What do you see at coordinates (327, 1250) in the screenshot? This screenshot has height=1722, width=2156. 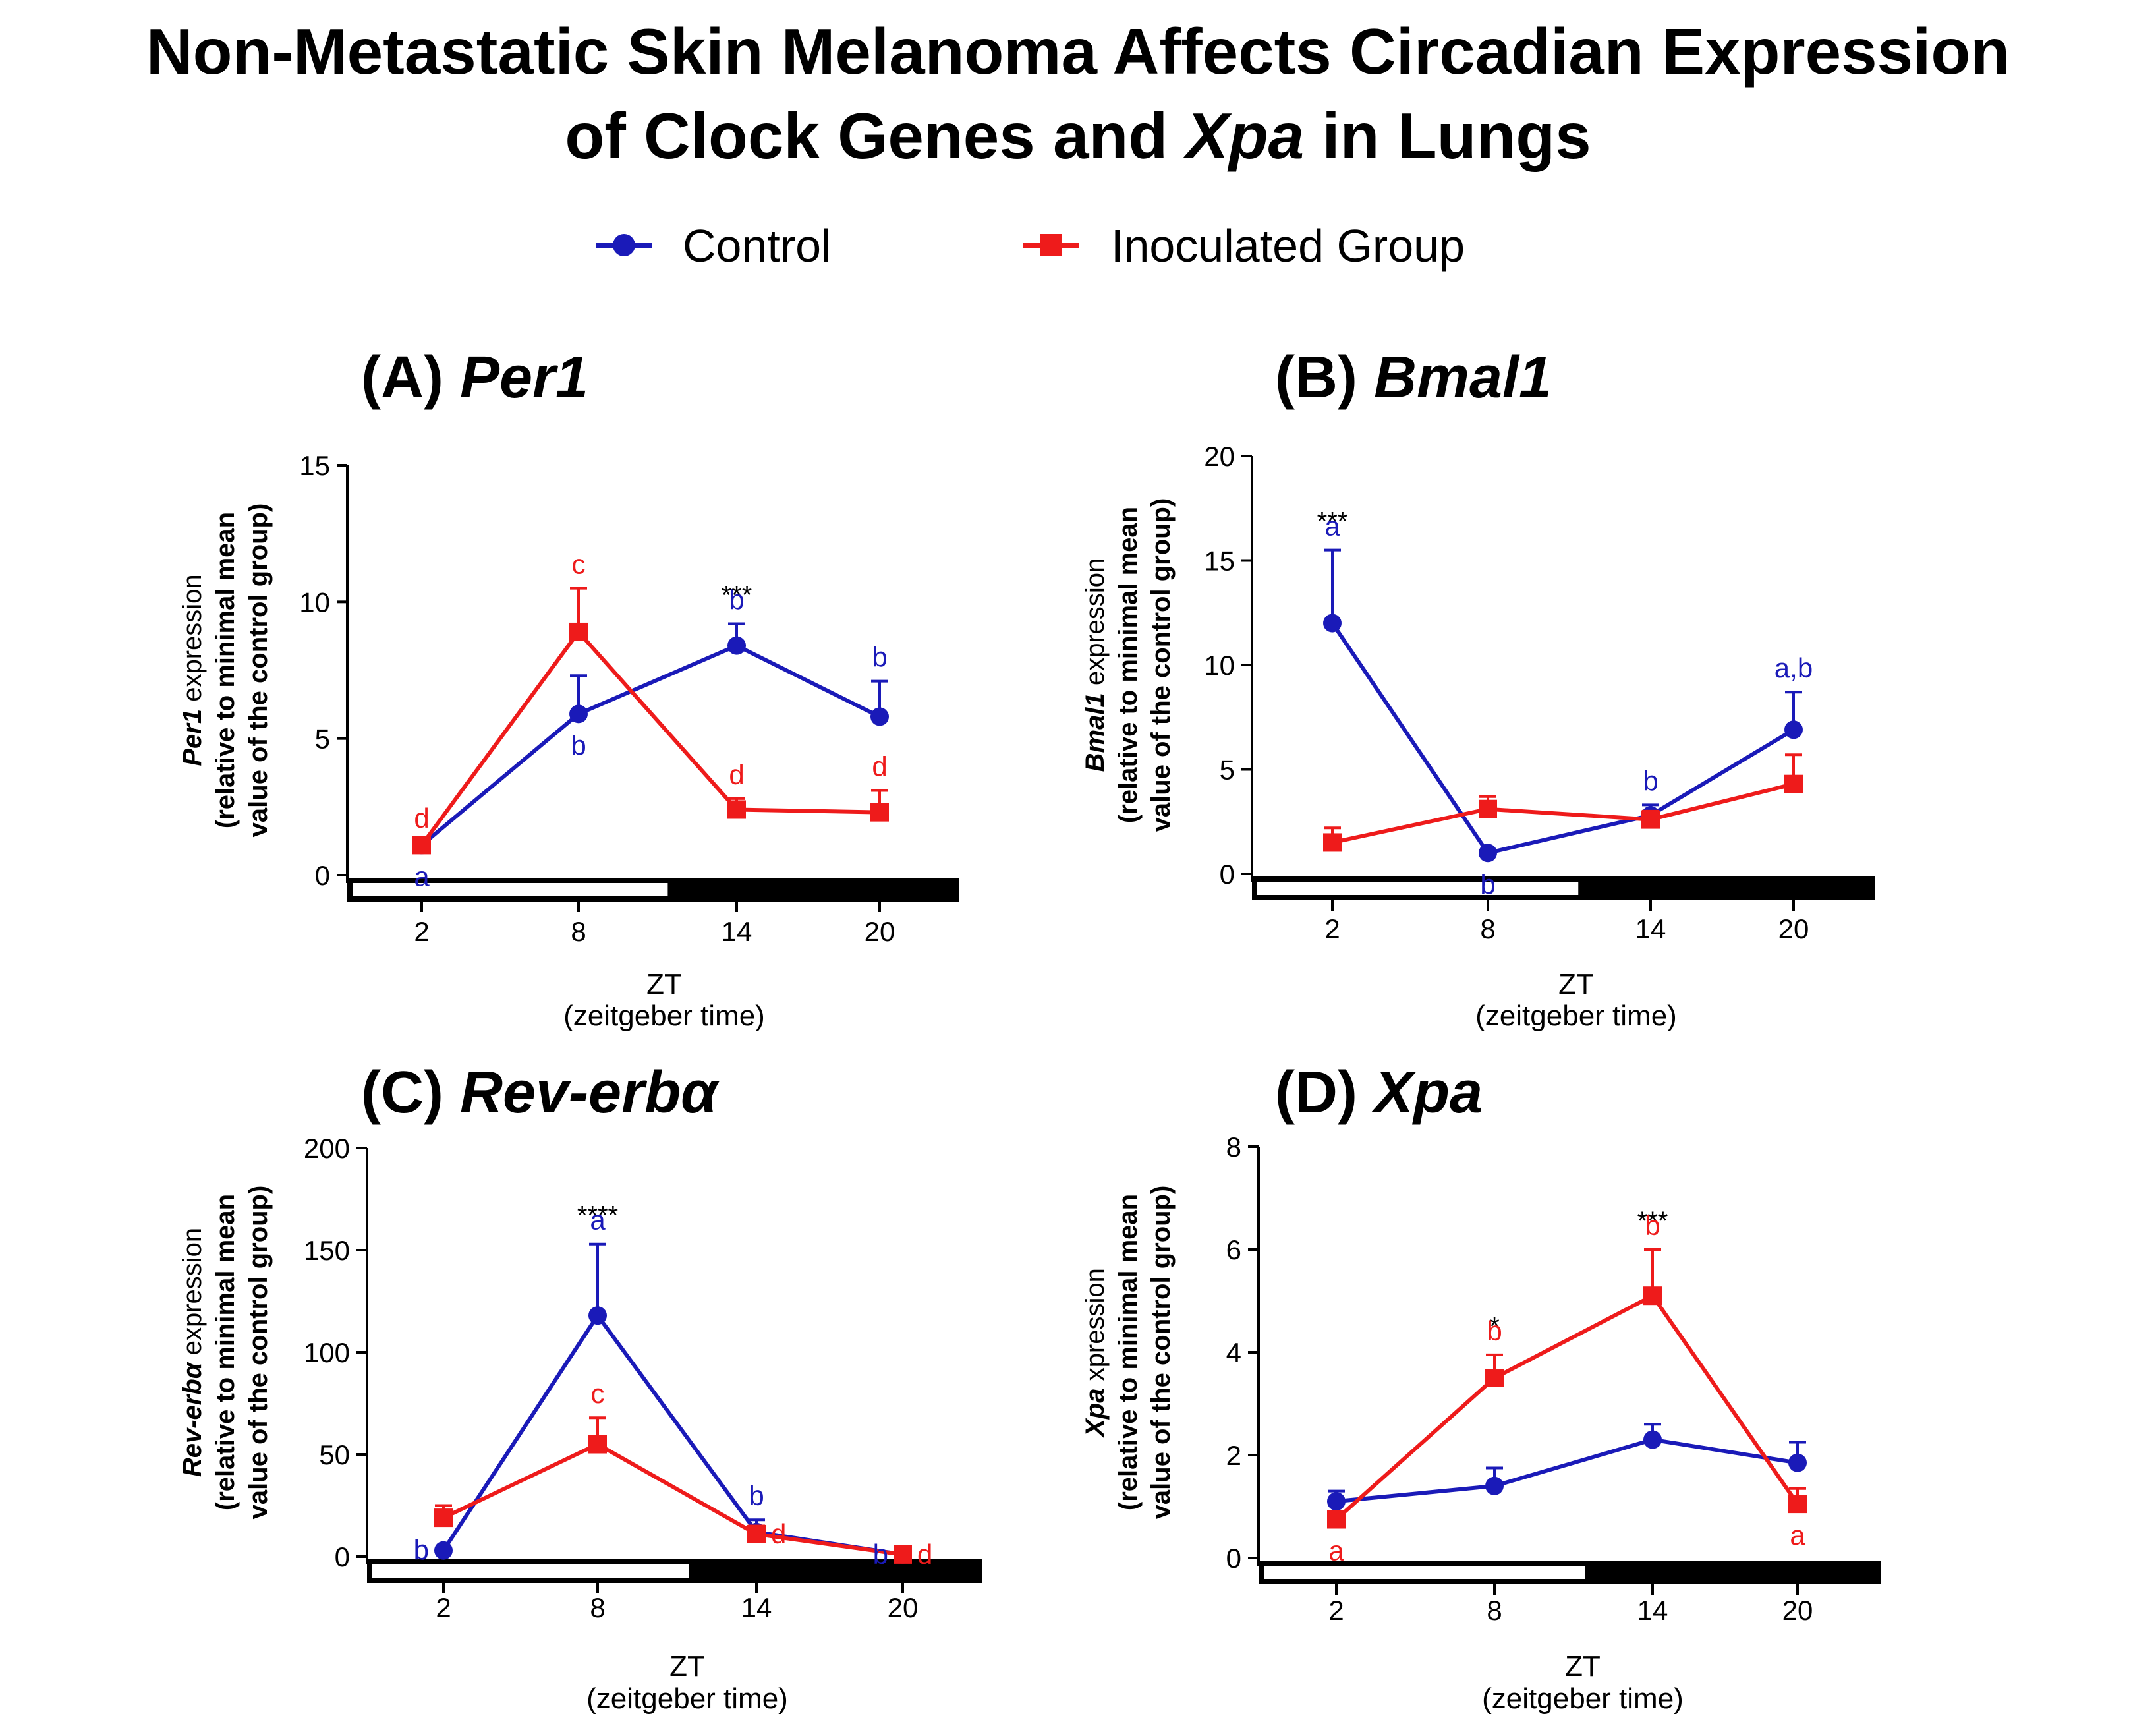 I see `y-tick-label: 150` at bounding box center [327, 1250].